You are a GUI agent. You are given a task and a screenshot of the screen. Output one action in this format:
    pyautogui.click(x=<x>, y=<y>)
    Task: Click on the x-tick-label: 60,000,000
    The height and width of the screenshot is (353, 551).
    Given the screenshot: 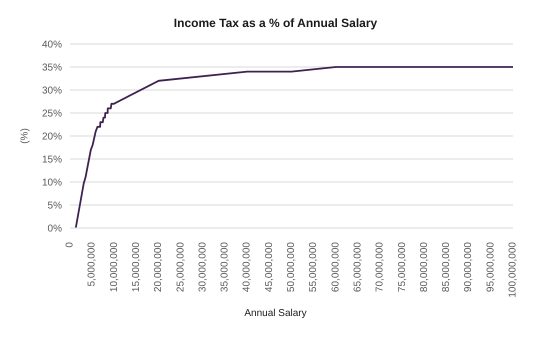 What is the action you would take?
    pyautogui.click(x=336, y=267)
    